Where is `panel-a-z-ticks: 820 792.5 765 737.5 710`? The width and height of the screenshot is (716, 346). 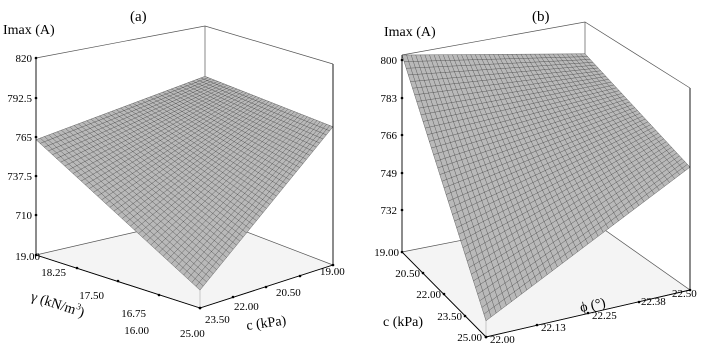 panel-a-z-ticks: 820 792.5 765 737.5 710 is located at coordinates (22, 137).